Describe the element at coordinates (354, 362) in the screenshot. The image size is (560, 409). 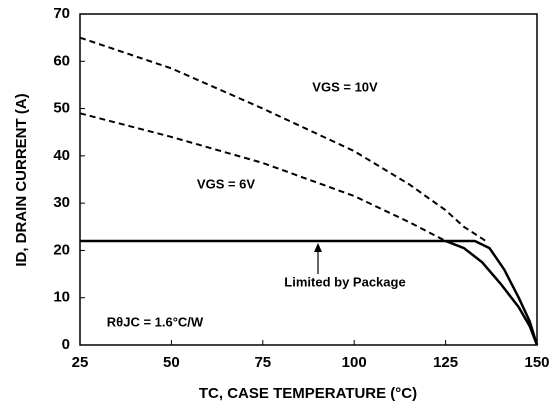
I see `x-tick-label: 100` at that location.